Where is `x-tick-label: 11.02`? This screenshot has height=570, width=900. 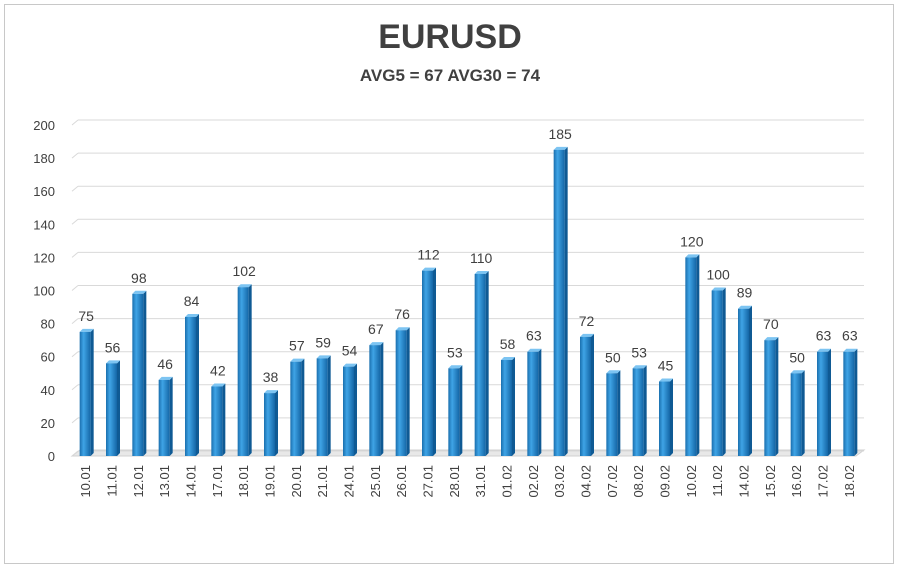 x-tick-label: 11.02 is located at coordinates (717, 481).